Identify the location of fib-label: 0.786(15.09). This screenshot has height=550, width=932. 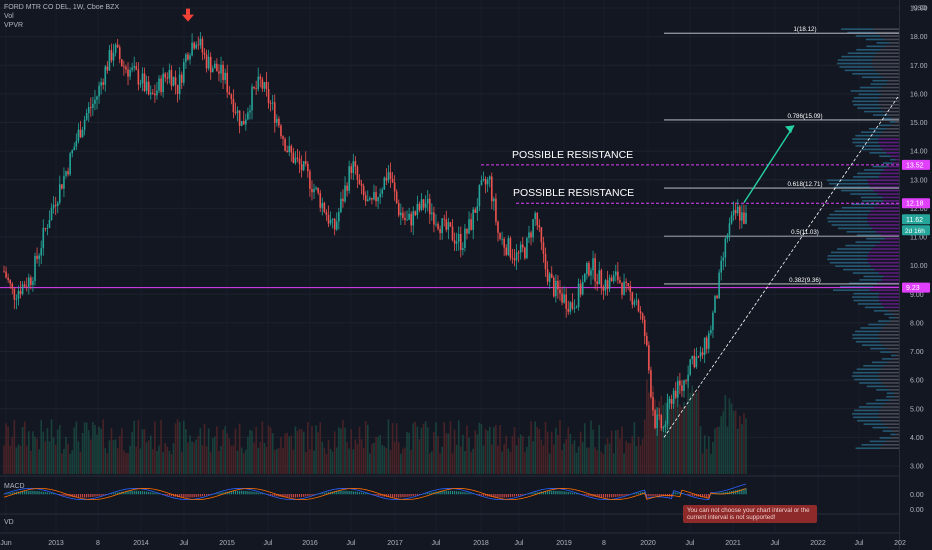
(804, 116).